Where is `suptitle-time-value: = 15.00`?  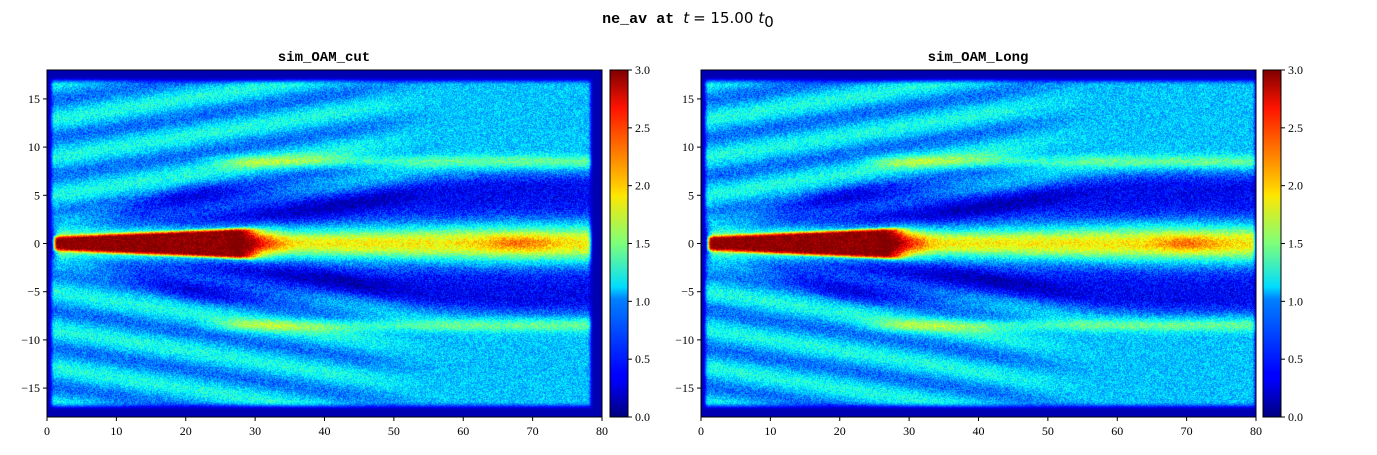
suptitle-time-value: = 15.00 is located at coordinates (723, 18).